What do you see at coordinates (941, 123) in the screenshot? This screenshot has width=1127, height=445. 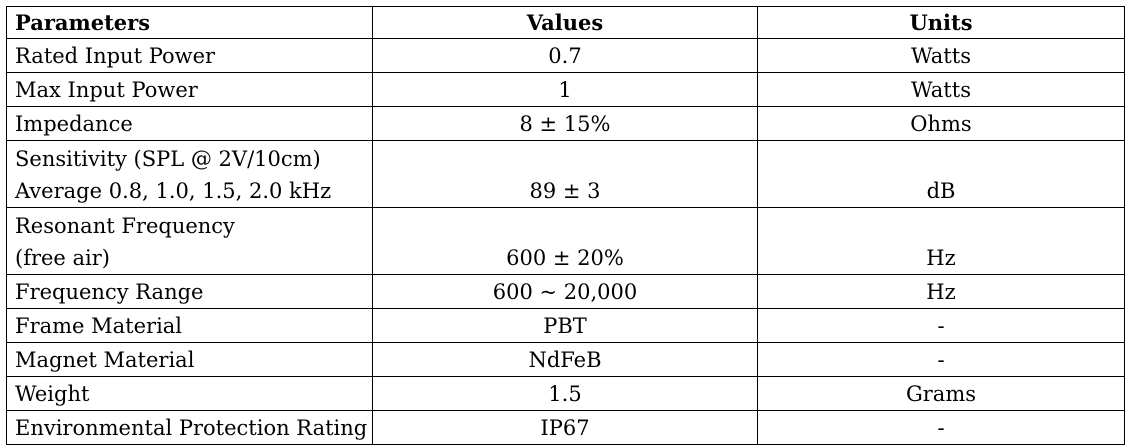 I see `unit-cell: Ohms` at bounding box center [941, 123].